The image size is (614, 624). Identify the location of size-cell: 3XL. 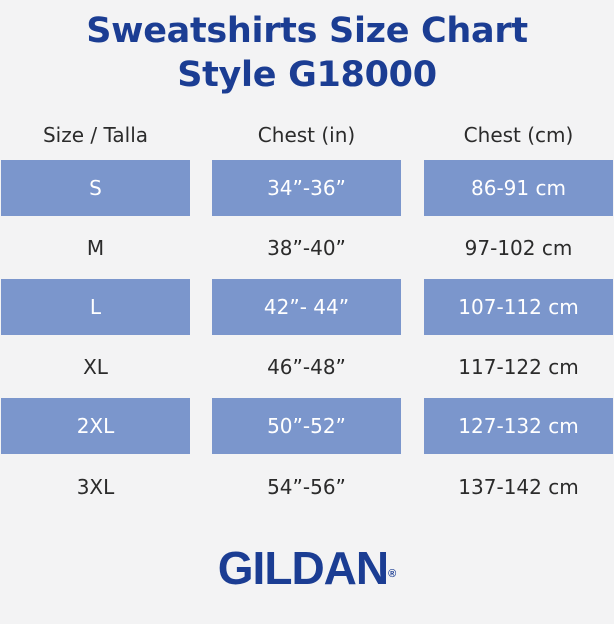
(95, 487).